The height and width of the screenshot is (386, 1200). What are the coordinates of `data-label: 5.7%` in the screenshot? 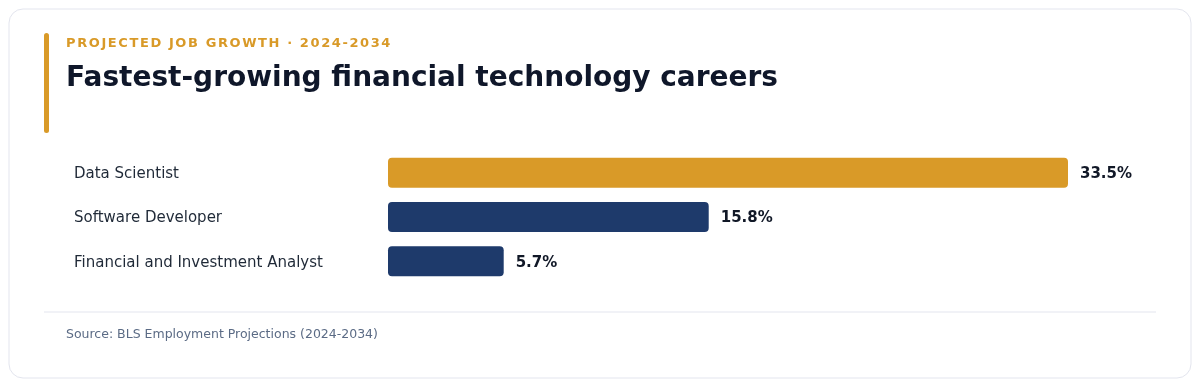 It's located at (536, 261).